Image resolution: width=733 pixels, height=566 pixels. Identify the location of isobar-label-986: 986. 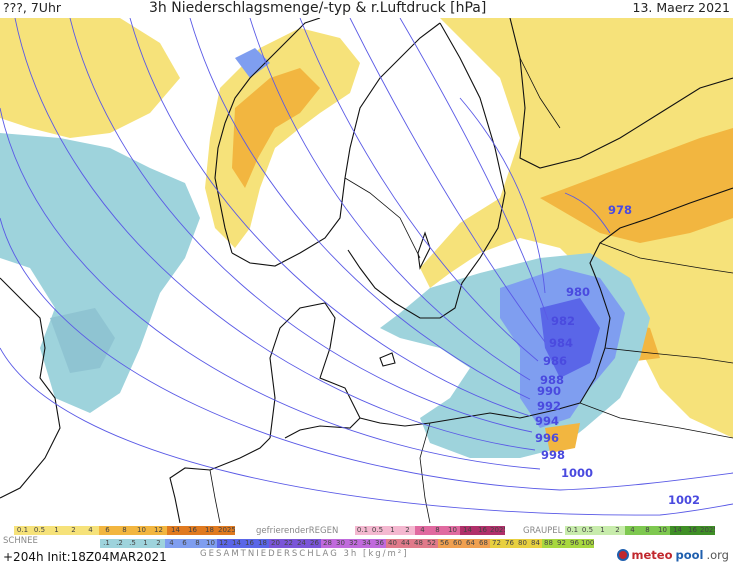
(555, 361).